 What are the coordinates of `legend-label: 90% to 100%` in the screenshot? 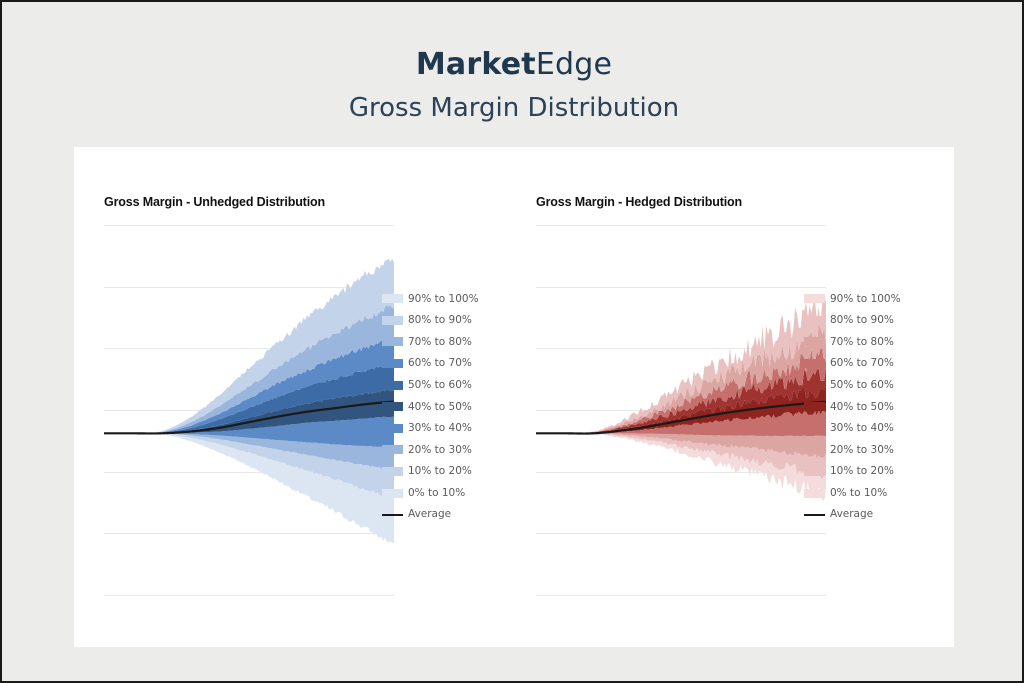 It's located at (443, 298).